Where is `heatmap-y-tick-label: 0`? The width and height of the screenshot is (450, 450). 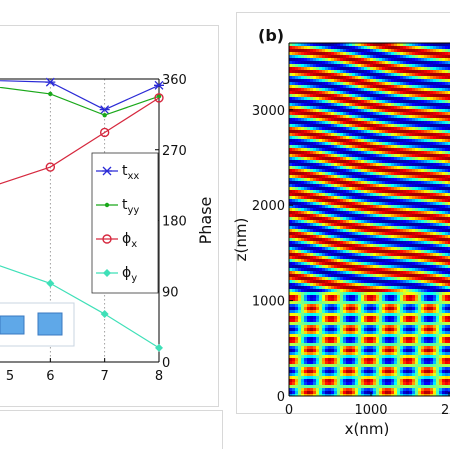
heatmap-y-tick-label: 0 is located at coordinates (281, 397).